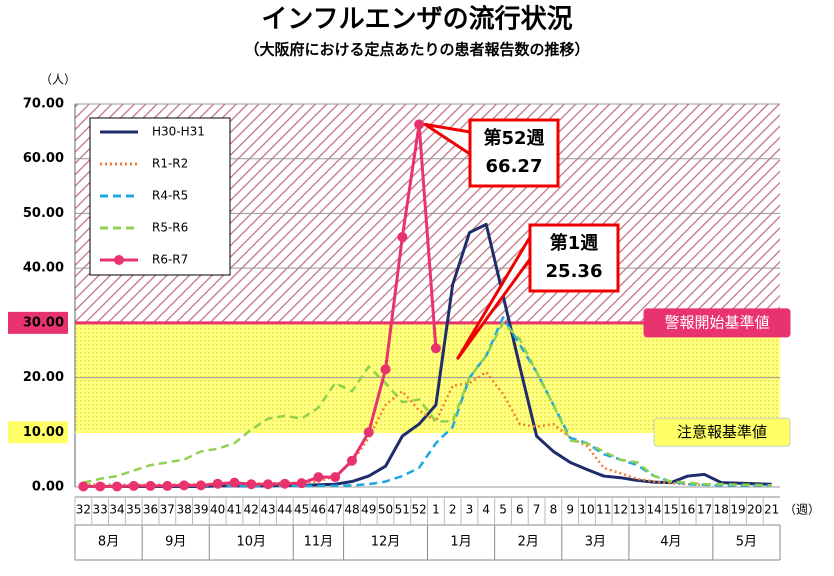 Image resolution: width=834 pixels, height=576 pixels. Describe the element at coordinates (737, 510) in the screenshot. I see `x-tick-label: 19` at that location.